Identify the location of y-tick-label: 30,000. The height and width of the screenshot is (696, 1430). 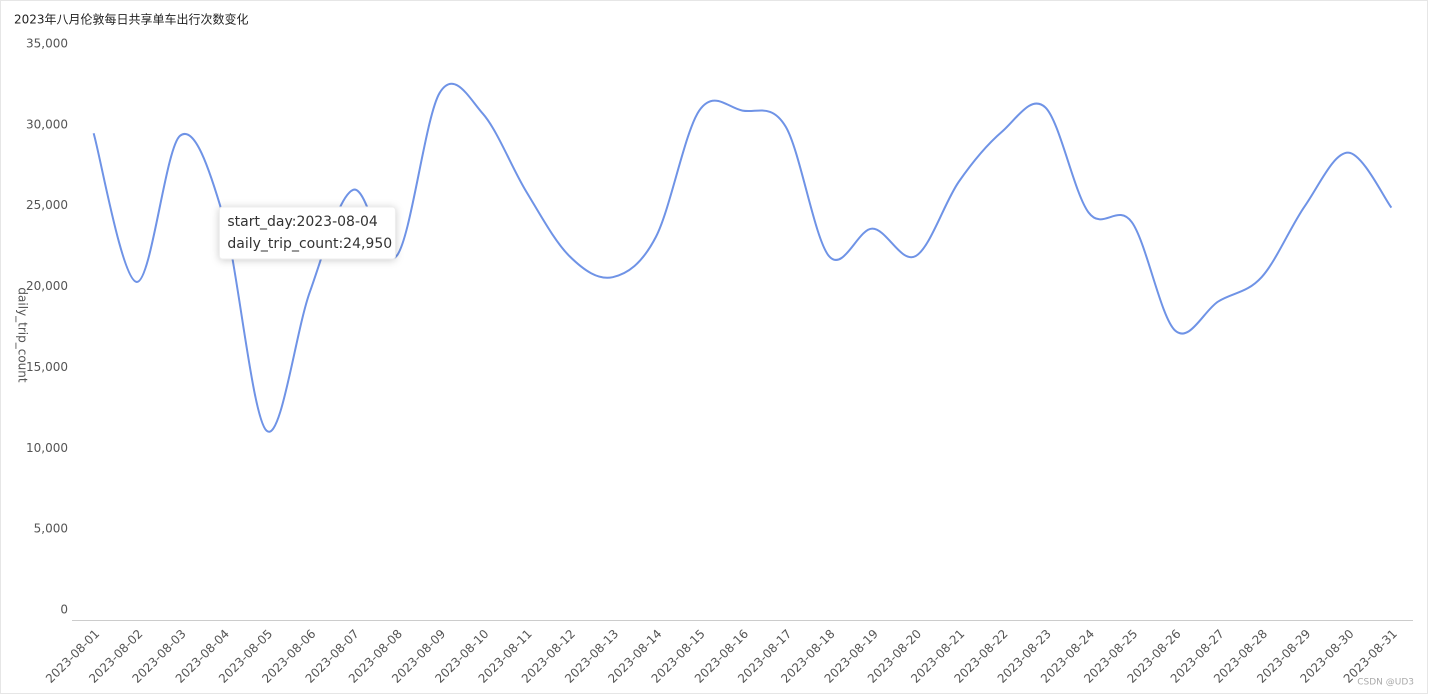
(47, 124).